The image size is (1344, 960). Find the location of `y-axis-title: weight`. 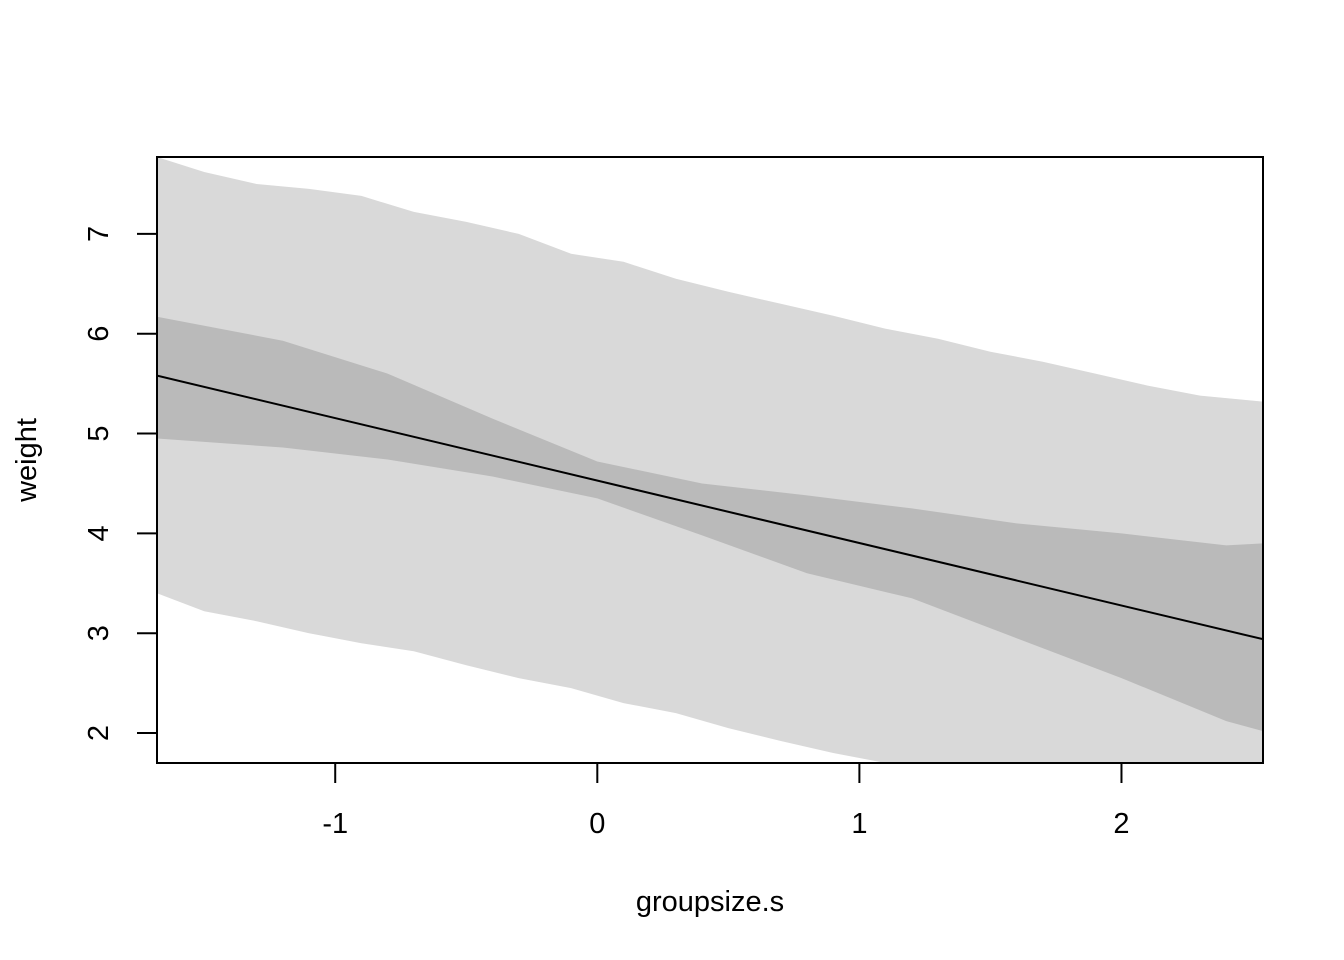

y-axis-title: weight is located at coordinates (27, 460).